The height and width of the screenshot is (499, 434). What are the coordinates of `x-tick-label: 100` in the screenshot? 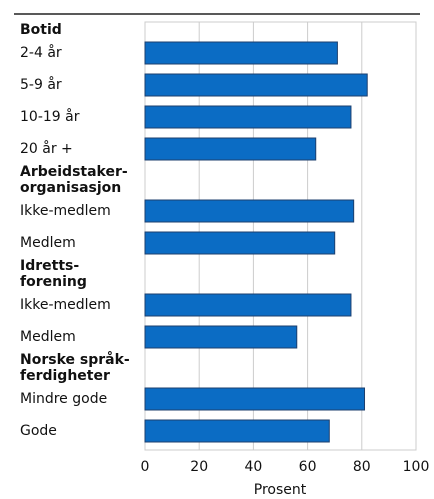 It's located at (416, 467).